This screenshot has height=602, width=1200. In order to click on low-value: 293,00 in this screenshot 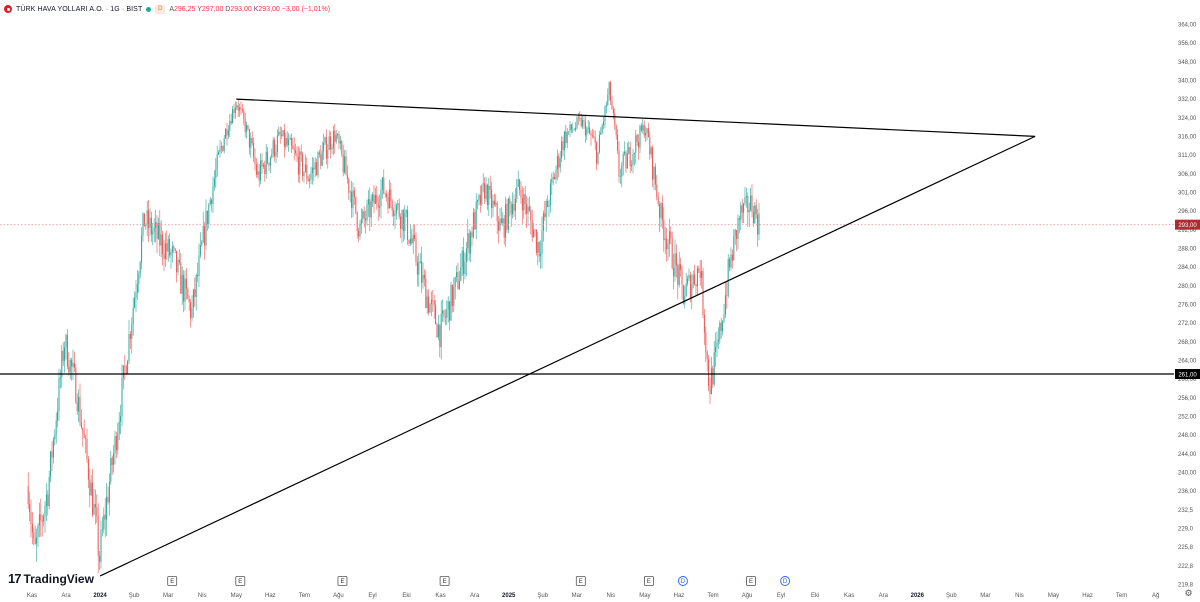, I will do `click(241, 9)`.